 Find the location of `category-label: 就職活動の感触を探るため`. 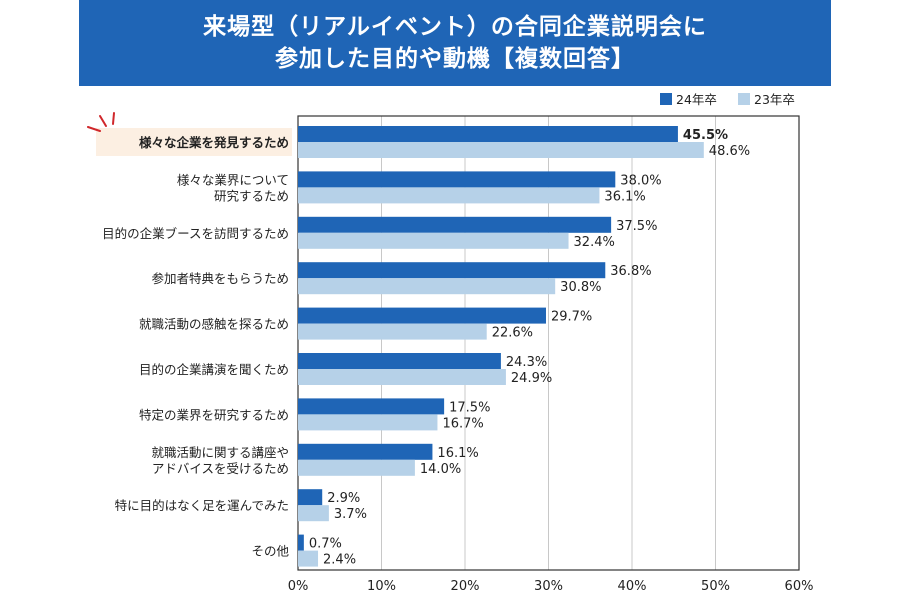

category-label: 就職活動の感触を探るため is located at coordinates (214, 324).